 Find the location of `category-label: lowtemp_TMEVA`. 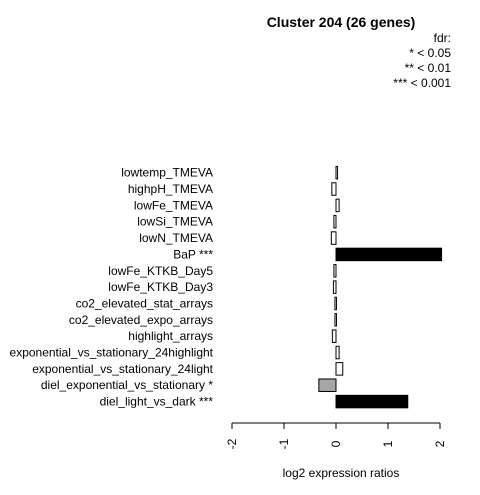

category-label: lowtemp_TMEVA is located at coordinates (167, 173).